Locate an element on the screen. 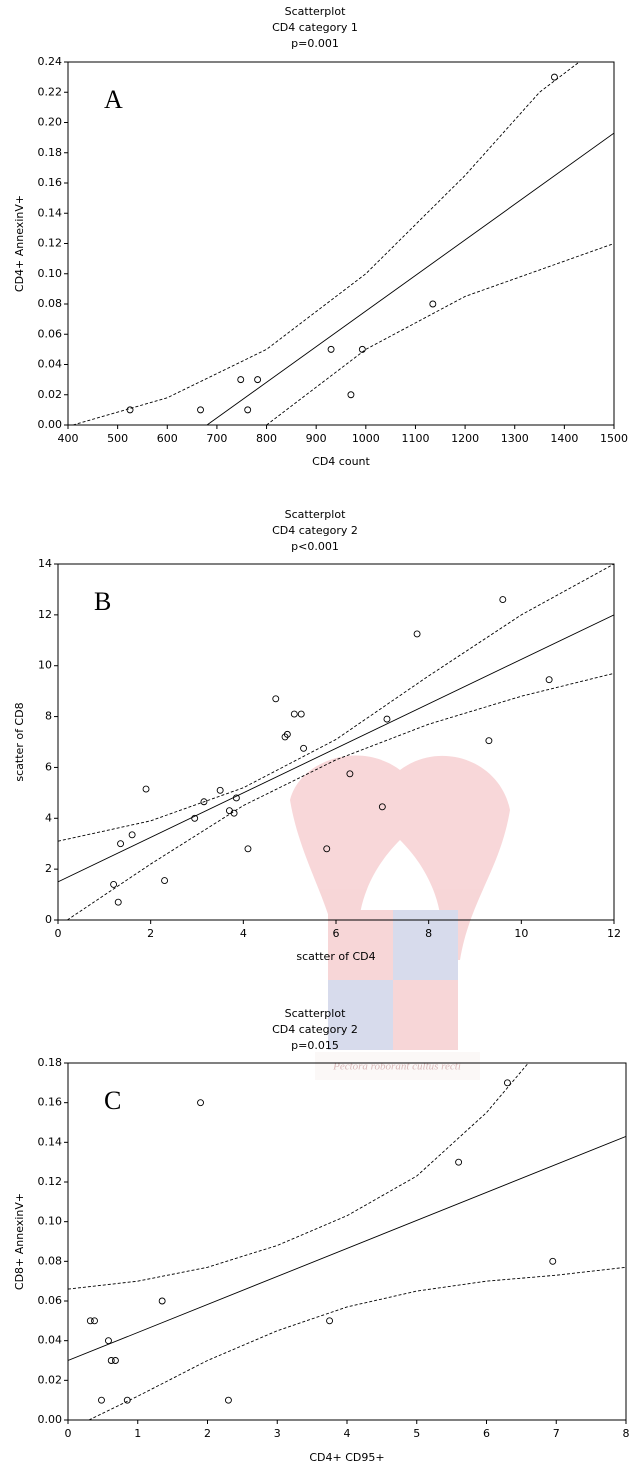  y-tick-label: 0.20 is located at coordinates (50, 122).